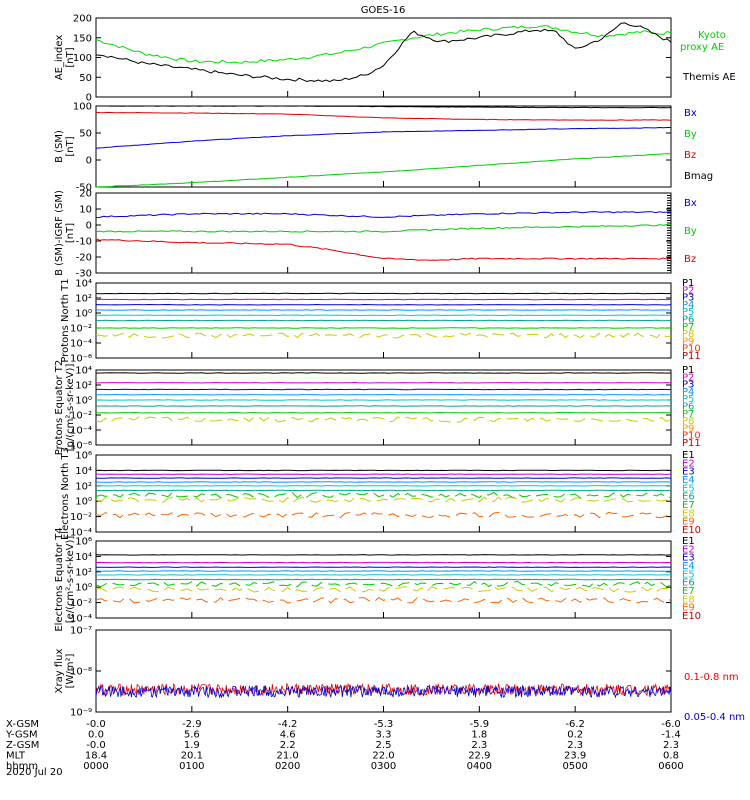 The image size is (750, 800). What do you see at coordinates (70, 670) in the screenshot?
I see `y-axis-unit: [W/m²]` at bounding box center [70, 670].